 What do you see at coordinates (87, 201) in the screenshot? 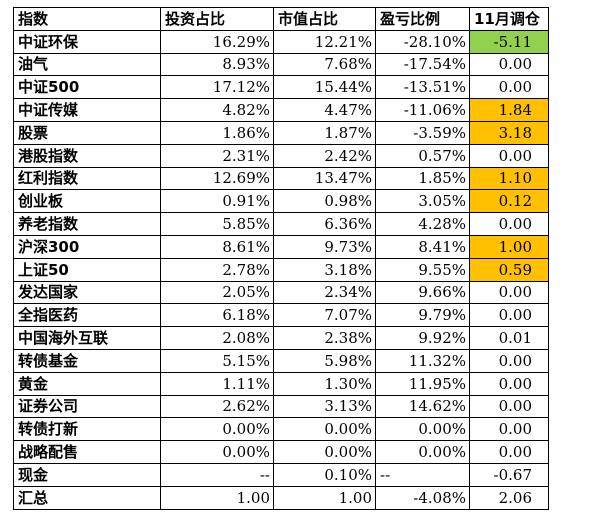
I see `index-name-cell: 创业板` at bounding box center [87, 201].